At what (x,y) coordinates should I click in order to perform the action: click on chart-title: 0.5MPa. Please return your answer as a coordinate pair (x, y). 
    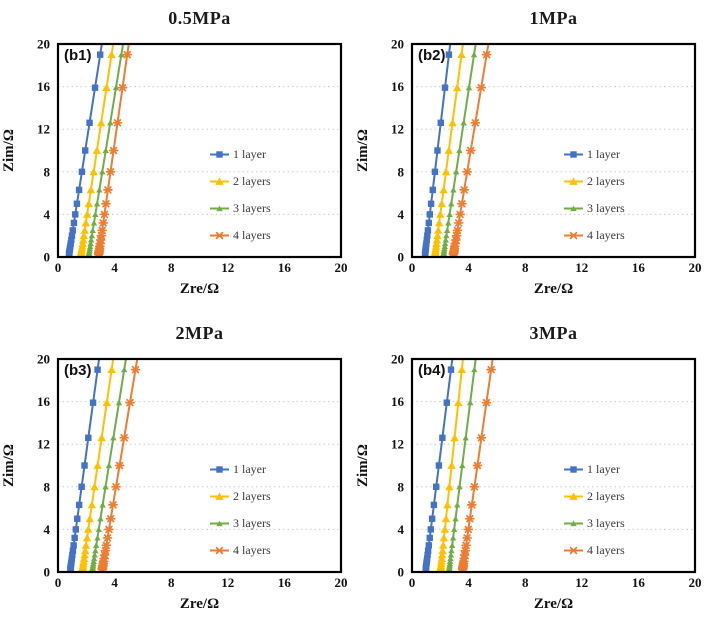
    Looking at the image, I should click on (199, 18).